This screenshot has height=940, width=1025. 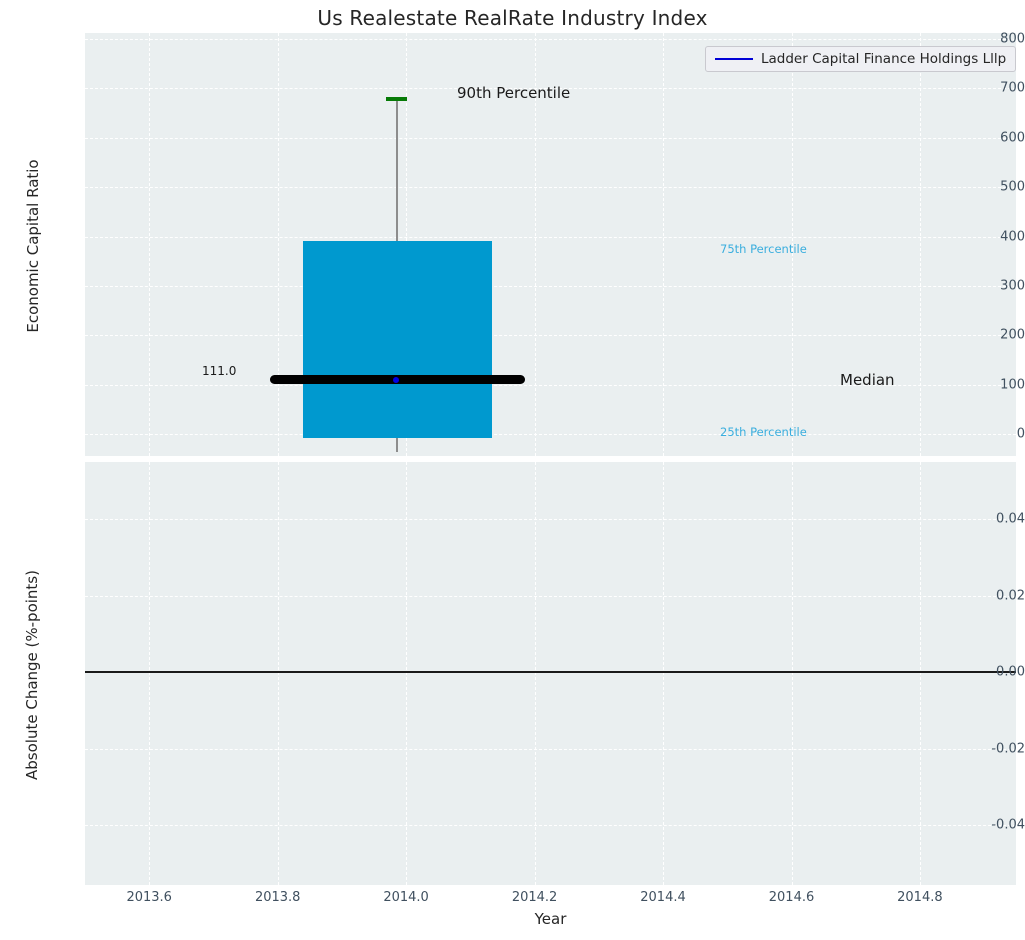 I want to click on legend-item-label: Ladder Capital Finance Holdings Lllp, so click(x=884, y=59).